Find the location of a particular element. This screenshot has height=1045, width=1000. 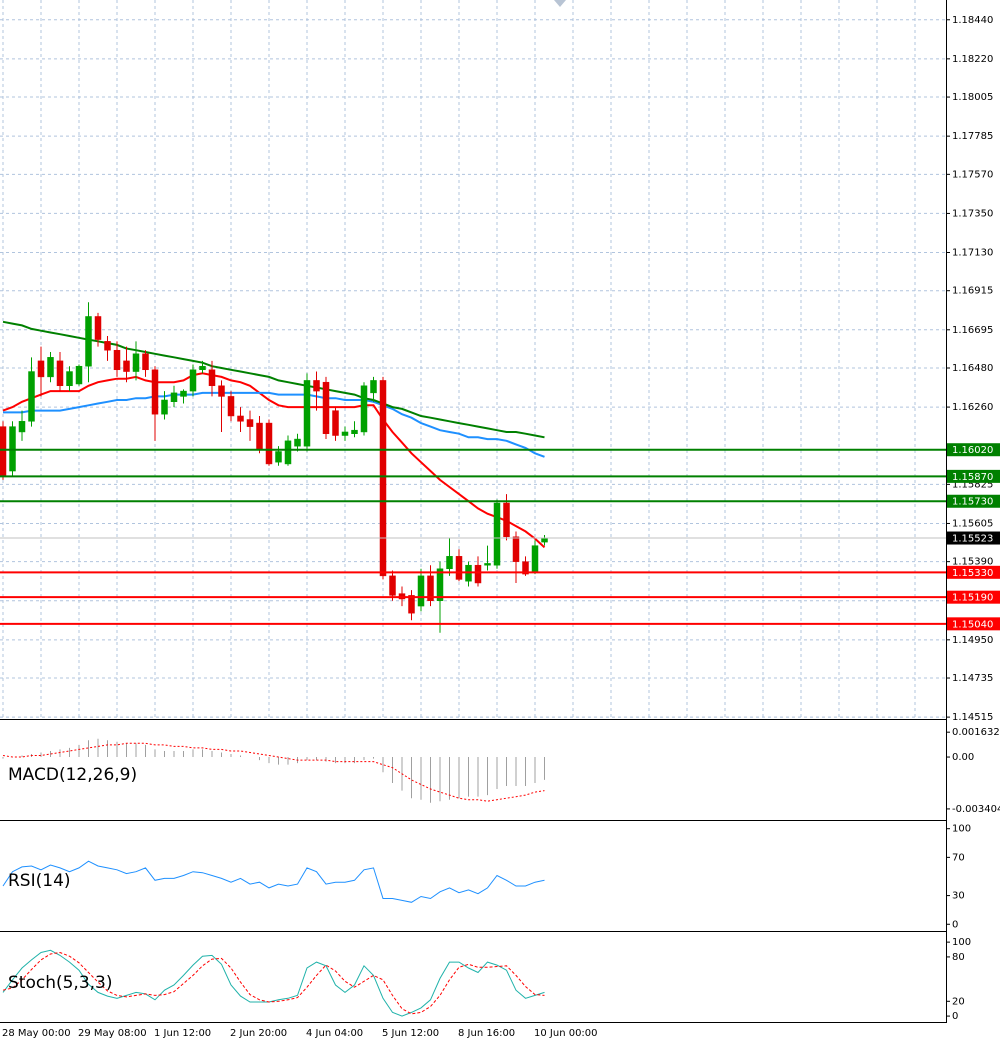

x-tick-label: 8 Jun 16:00 is located at coordinates (486, 1033).